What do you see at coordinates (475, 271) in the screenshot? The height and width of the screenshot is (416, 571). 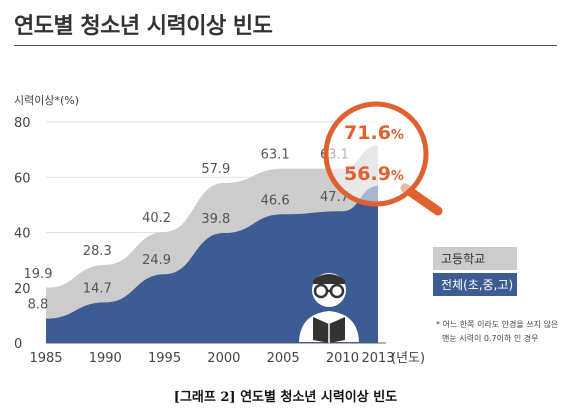 I see `legend: 고등학교 전체(초,중,고)` at bounding box center [475, 271].